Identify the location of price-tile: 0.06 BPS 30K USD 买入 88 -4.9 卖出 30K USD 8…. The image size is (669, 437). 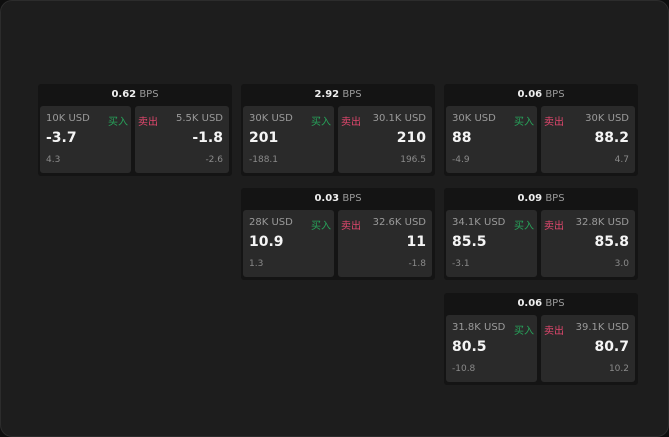
(541, 130).